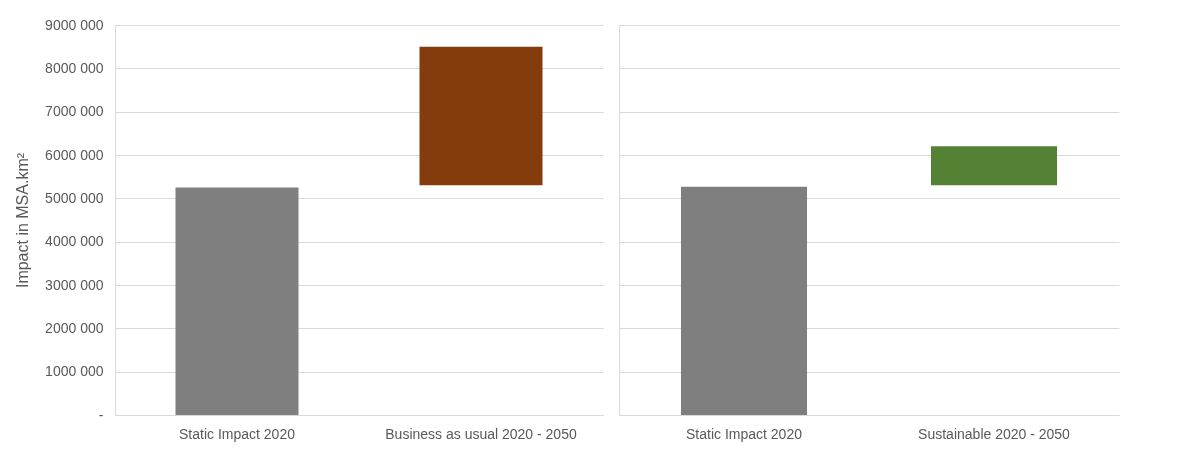 This screenshot has height=454, width=1182. What do you see at coordinates (74, 111) in the screenshot?
I see `y-tick-label: 7000 000` at bounding box center [74, 111].